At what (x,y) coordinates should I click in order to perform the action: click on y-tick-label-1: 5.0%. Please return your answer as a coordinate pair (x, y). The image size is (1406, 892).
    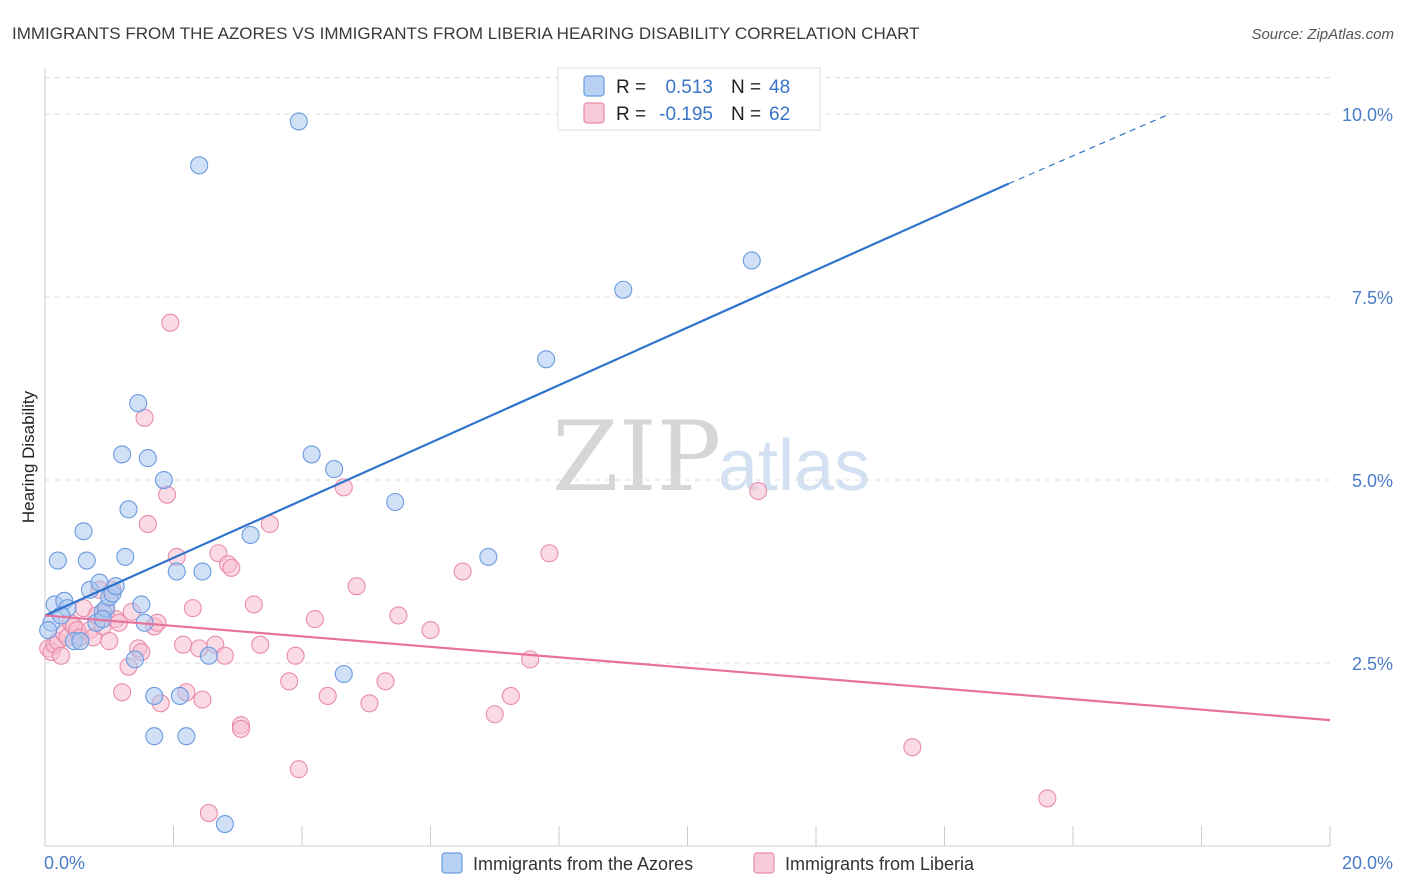
    Looking at the image, I should click on (1372, 481).